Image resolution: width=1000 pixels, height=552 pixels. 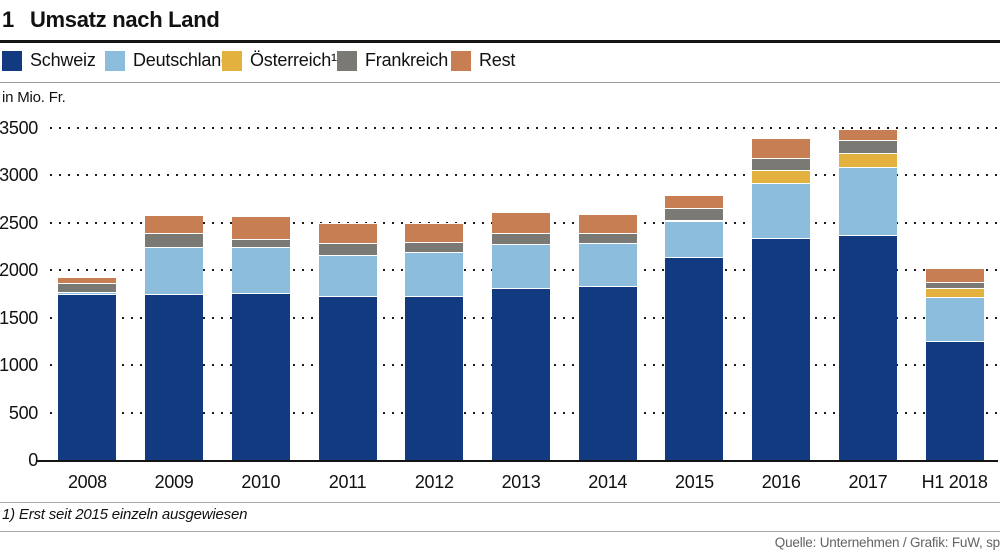 I want to click on legend-item: Rest, so click(x=483, y=60).